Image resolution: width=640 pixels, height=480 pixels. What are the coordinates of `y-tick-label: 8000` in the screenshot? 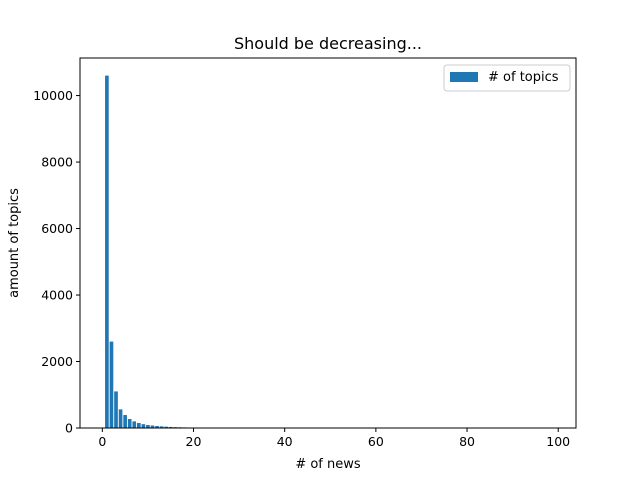 It's located at (57, 162).